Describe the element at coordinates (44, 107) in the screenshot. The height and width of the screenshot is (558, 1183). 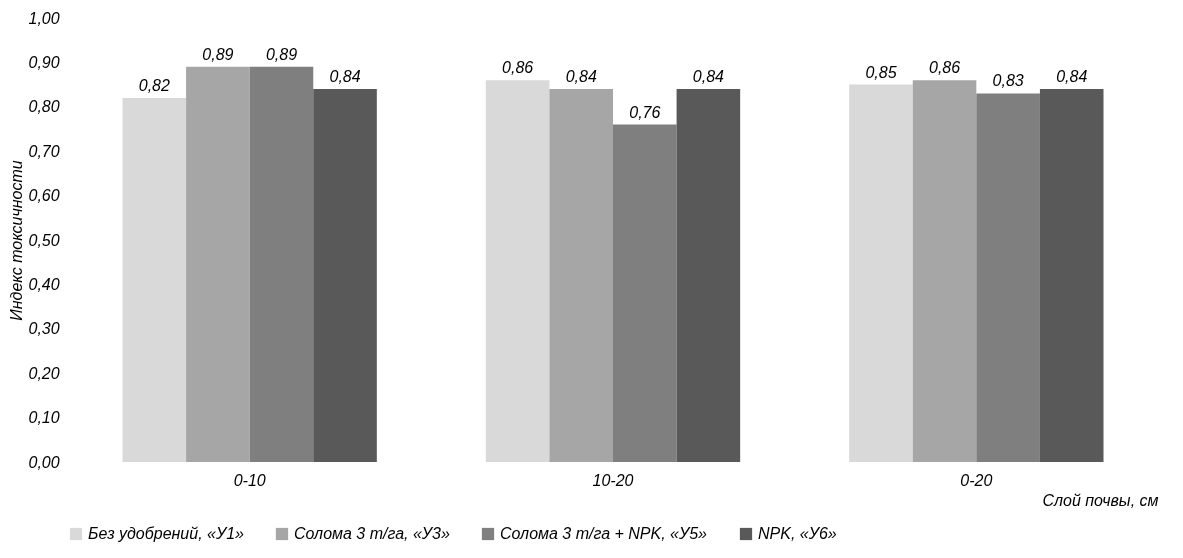
I see `y-tick-label: 0,80` at that location.